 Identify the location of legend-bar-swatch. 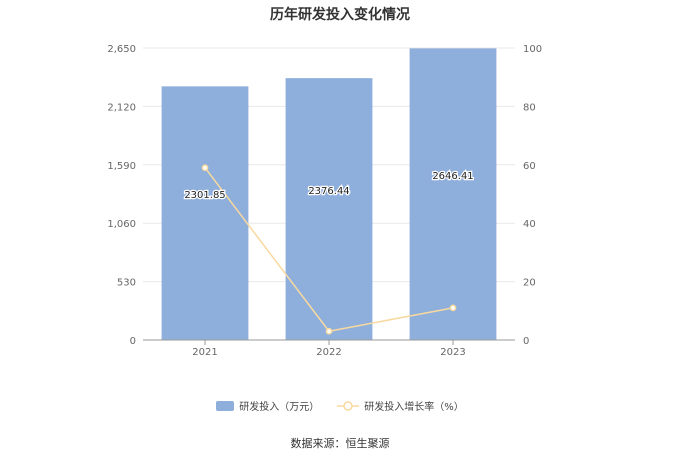
(225, 405).